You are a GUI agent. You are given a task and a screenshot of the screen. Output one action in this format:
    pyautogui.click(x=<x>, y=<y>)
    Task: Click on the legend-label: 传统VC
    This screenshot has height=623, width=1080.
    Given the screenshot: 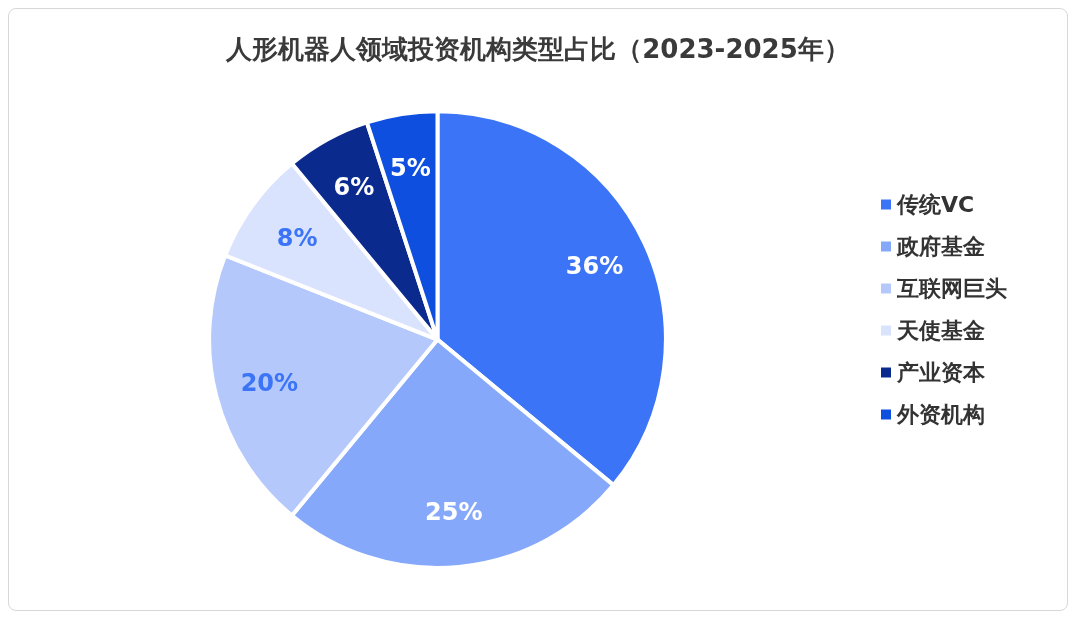 What is the action you would take?
    pyautogui.click(x=935, y=204)
    